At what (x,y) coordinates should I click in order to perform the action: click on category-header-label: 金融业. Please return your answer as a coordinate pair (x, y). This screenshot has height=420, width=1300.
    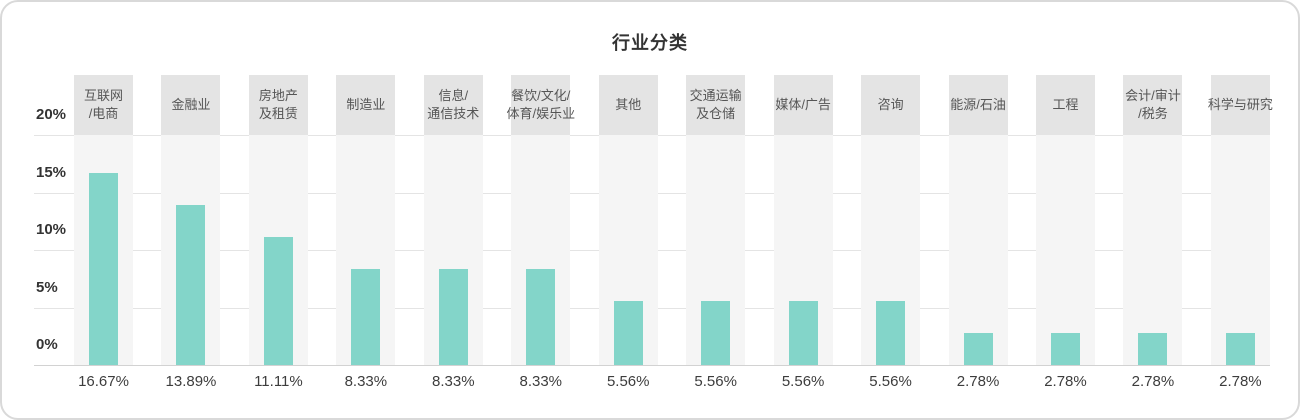
    Looking at the image, I should click on (191, 105).